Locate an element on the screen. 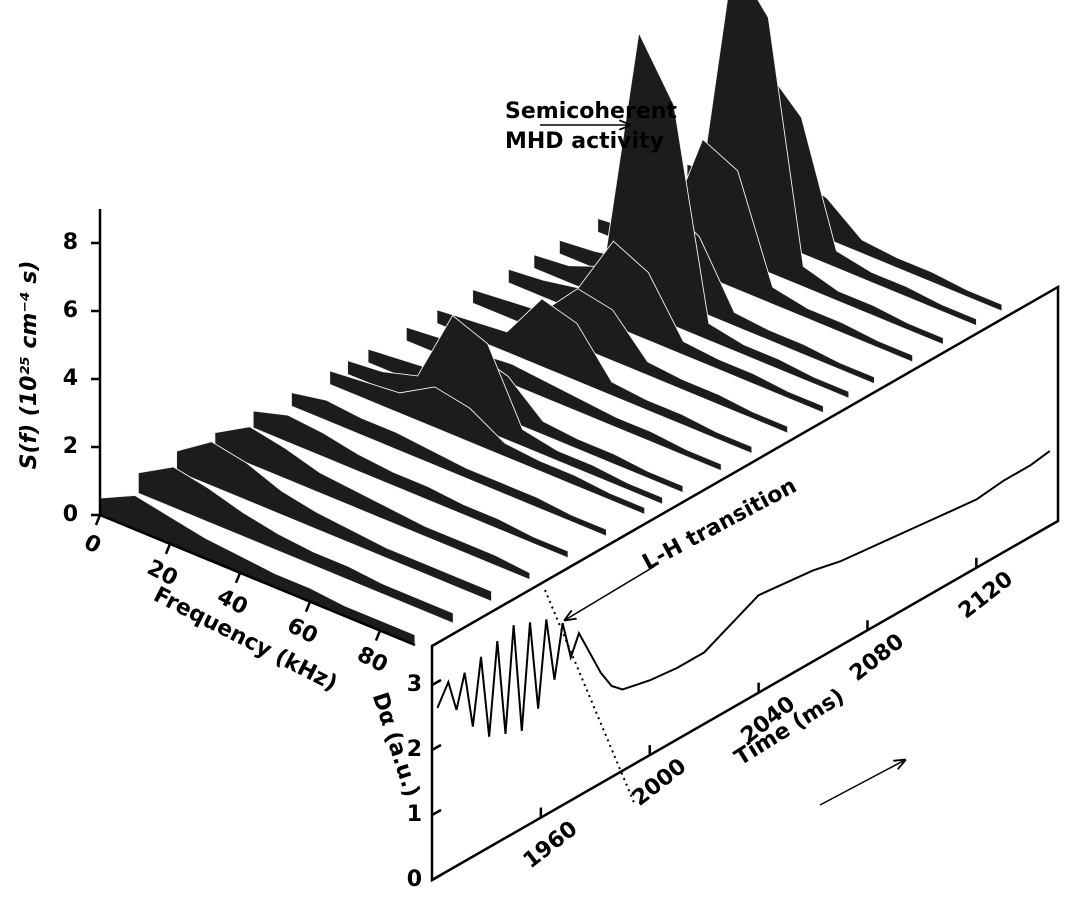  y2-tick-label: 1 is located at coordinates (414, 814).